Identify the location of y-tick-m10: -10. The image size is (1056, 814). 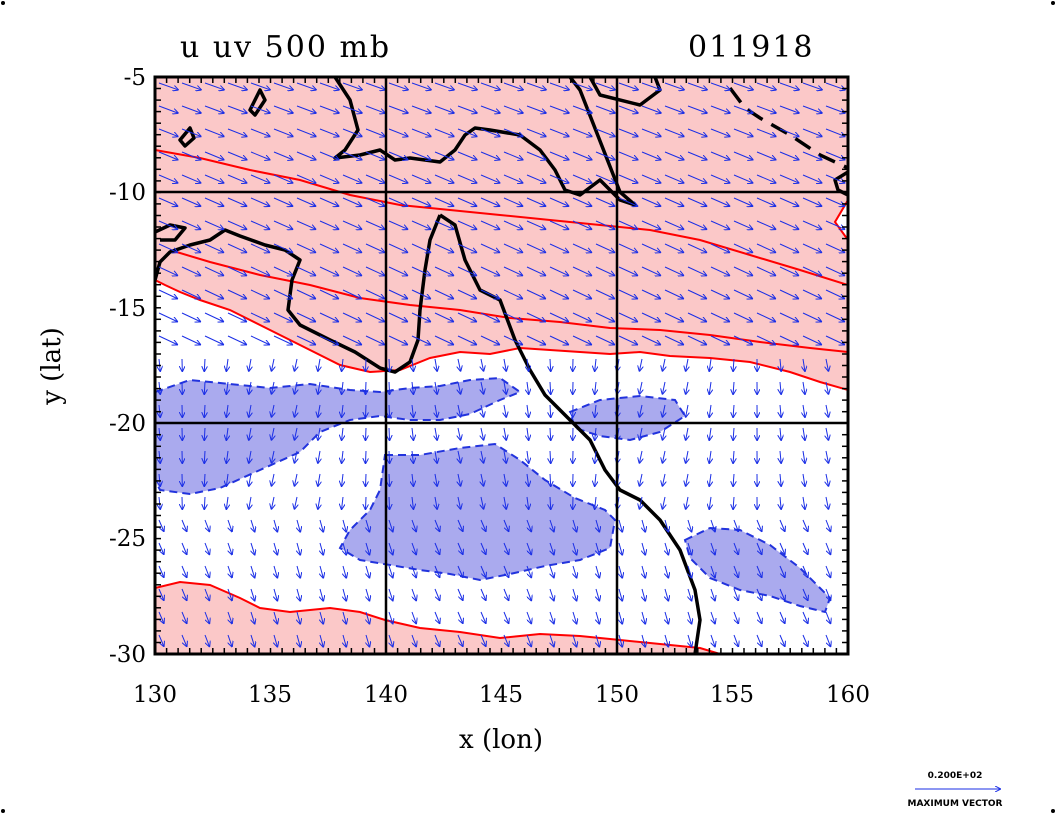
(127, 193).